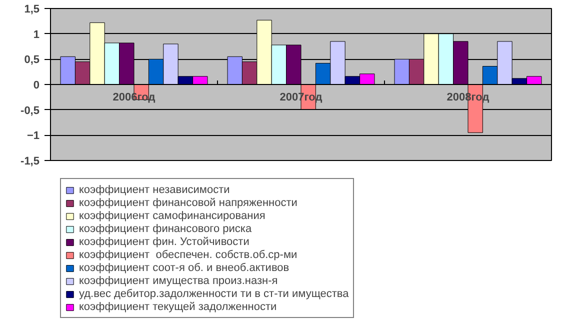 The image size is (570, 334). Describe the element at coordinates (36, 86) in the screenshot. I see `y-tick-label: 0` at that location.